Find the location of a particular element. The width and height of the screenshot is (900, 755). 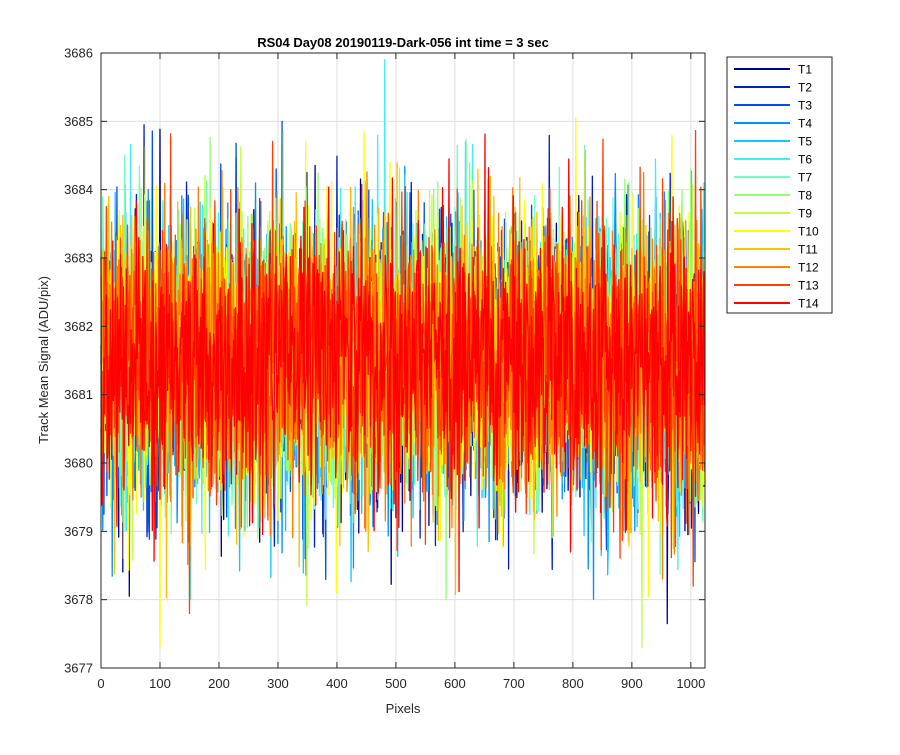

x-tick-label: 0 is located at coordinates (100, 683).